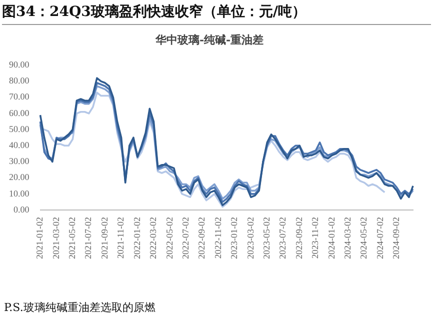 The width and height of the screenshot is (433, 324). I want to click on chart-subtitle: 华中玻璃-纯碱-重油差, so click(209, 39).